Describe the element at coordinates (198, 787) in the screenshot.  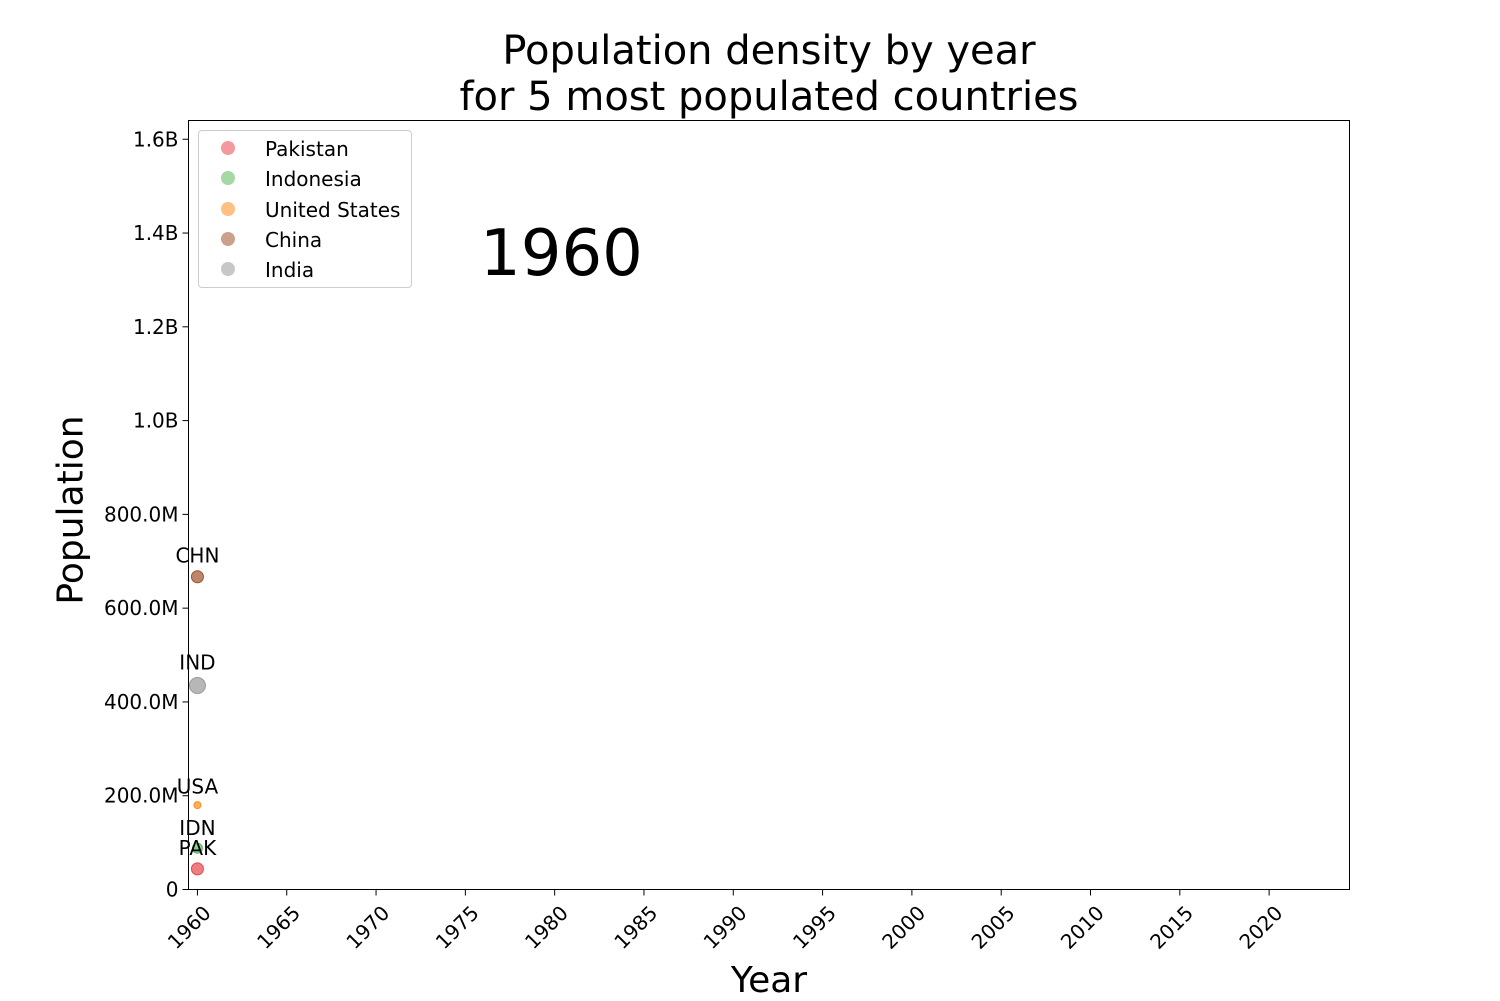
I see `data-label-usa: USA` at that location.